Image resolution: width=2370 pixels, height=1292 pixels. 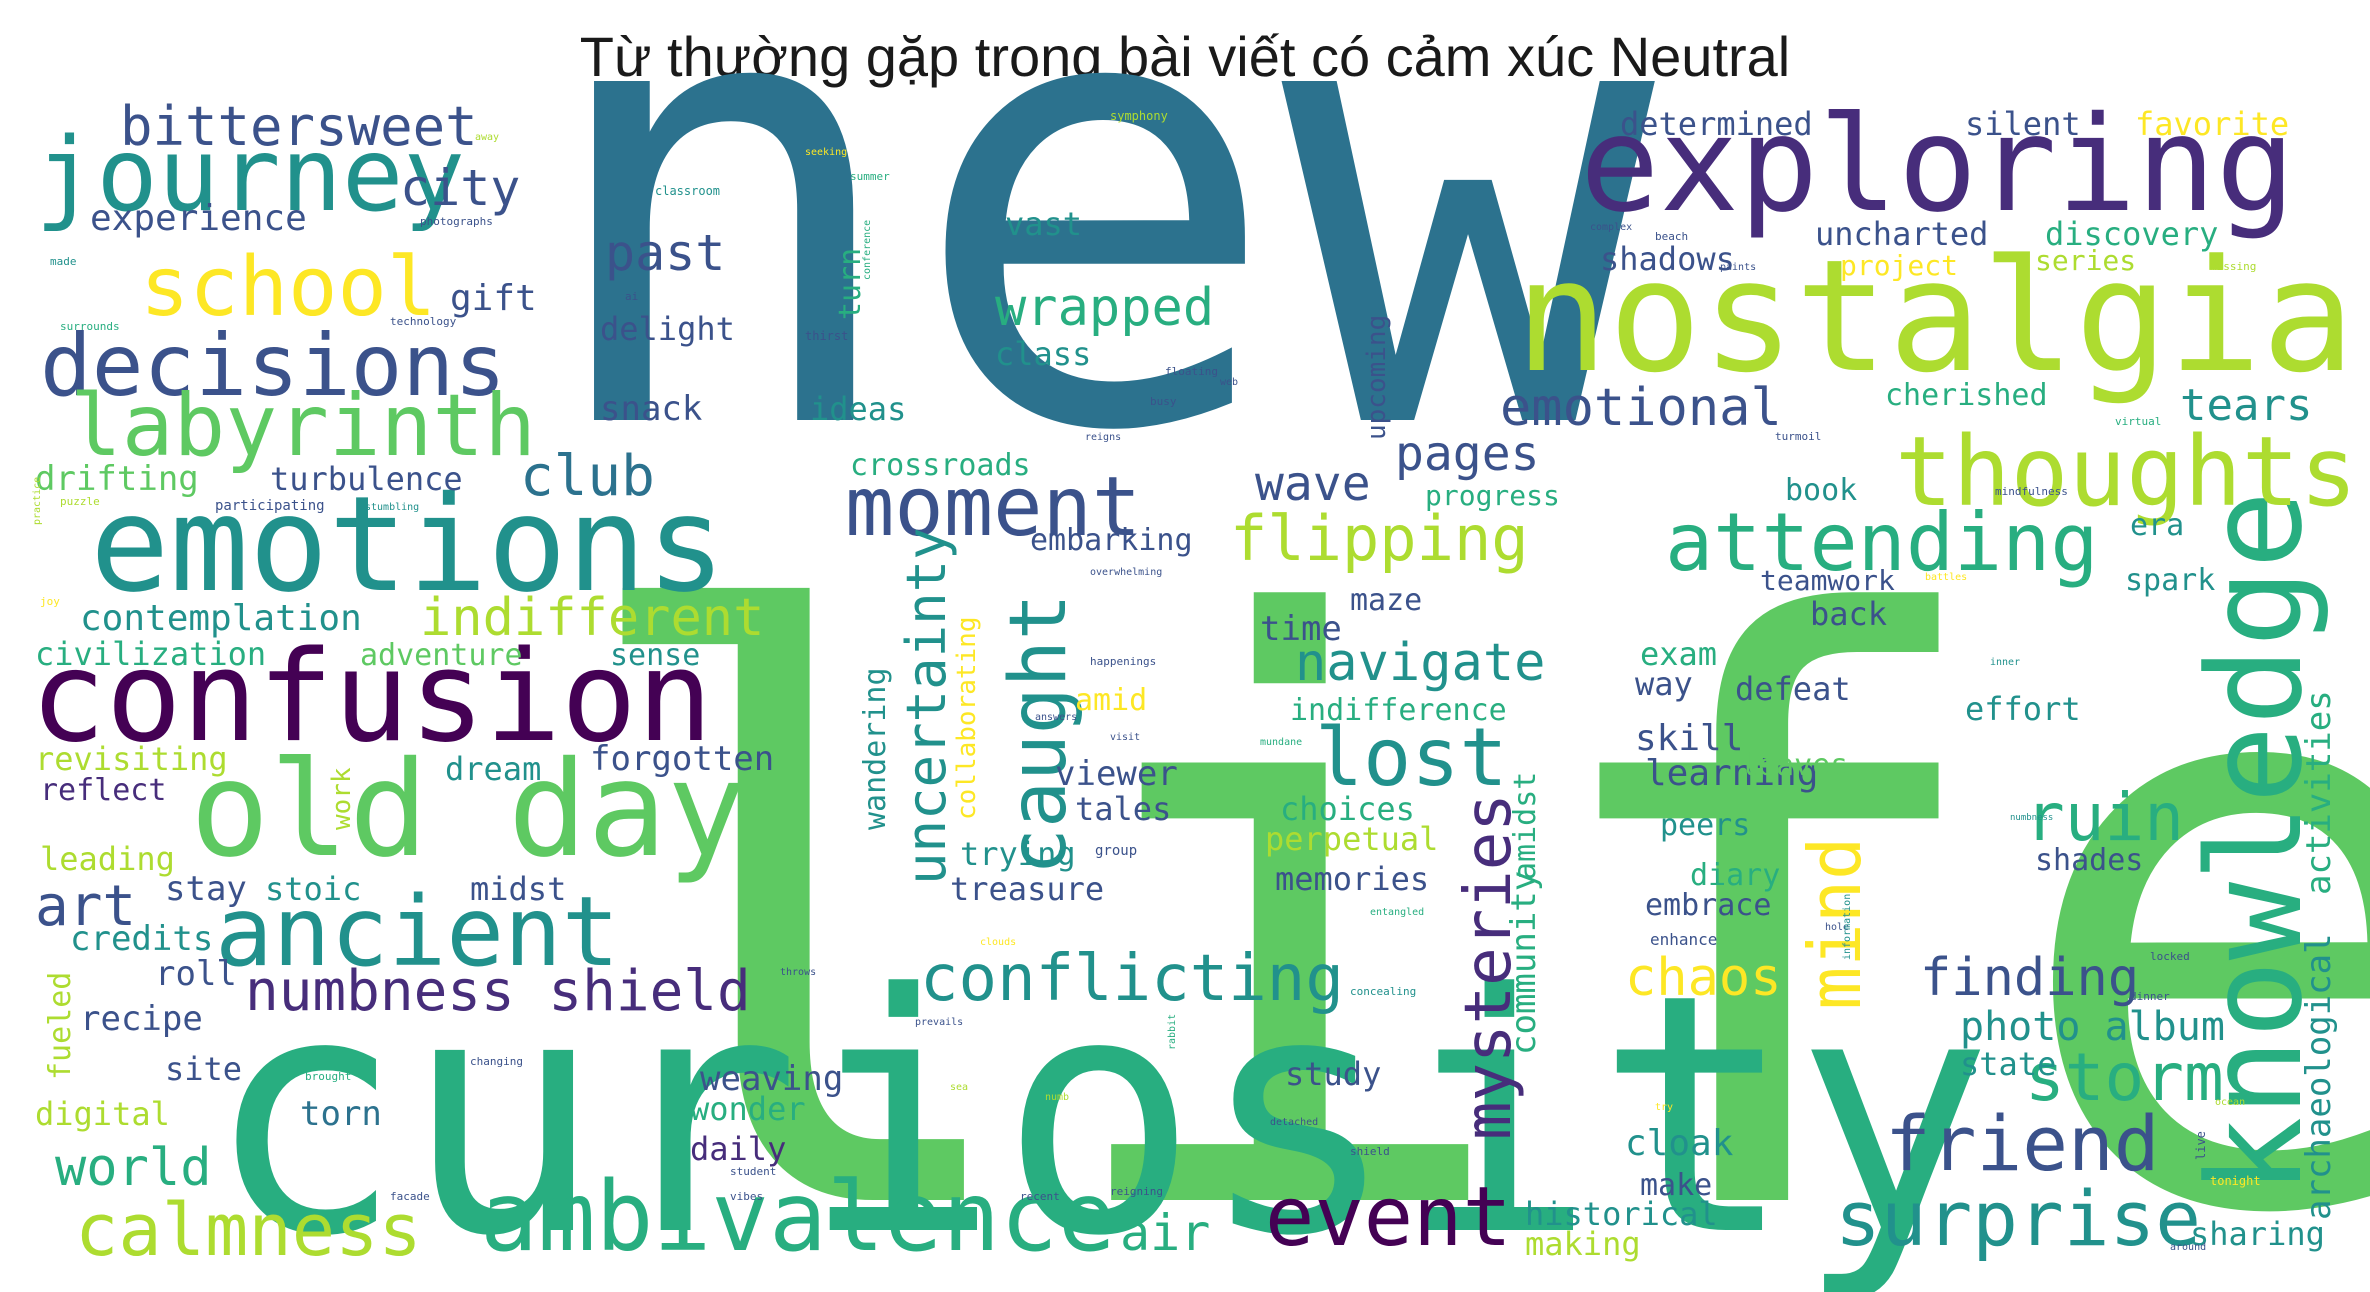 What do you see at coordinates (1351, 839) in the screenshot?
I see `word-perpetual: perpetual` at bounding box center [1351, 839].